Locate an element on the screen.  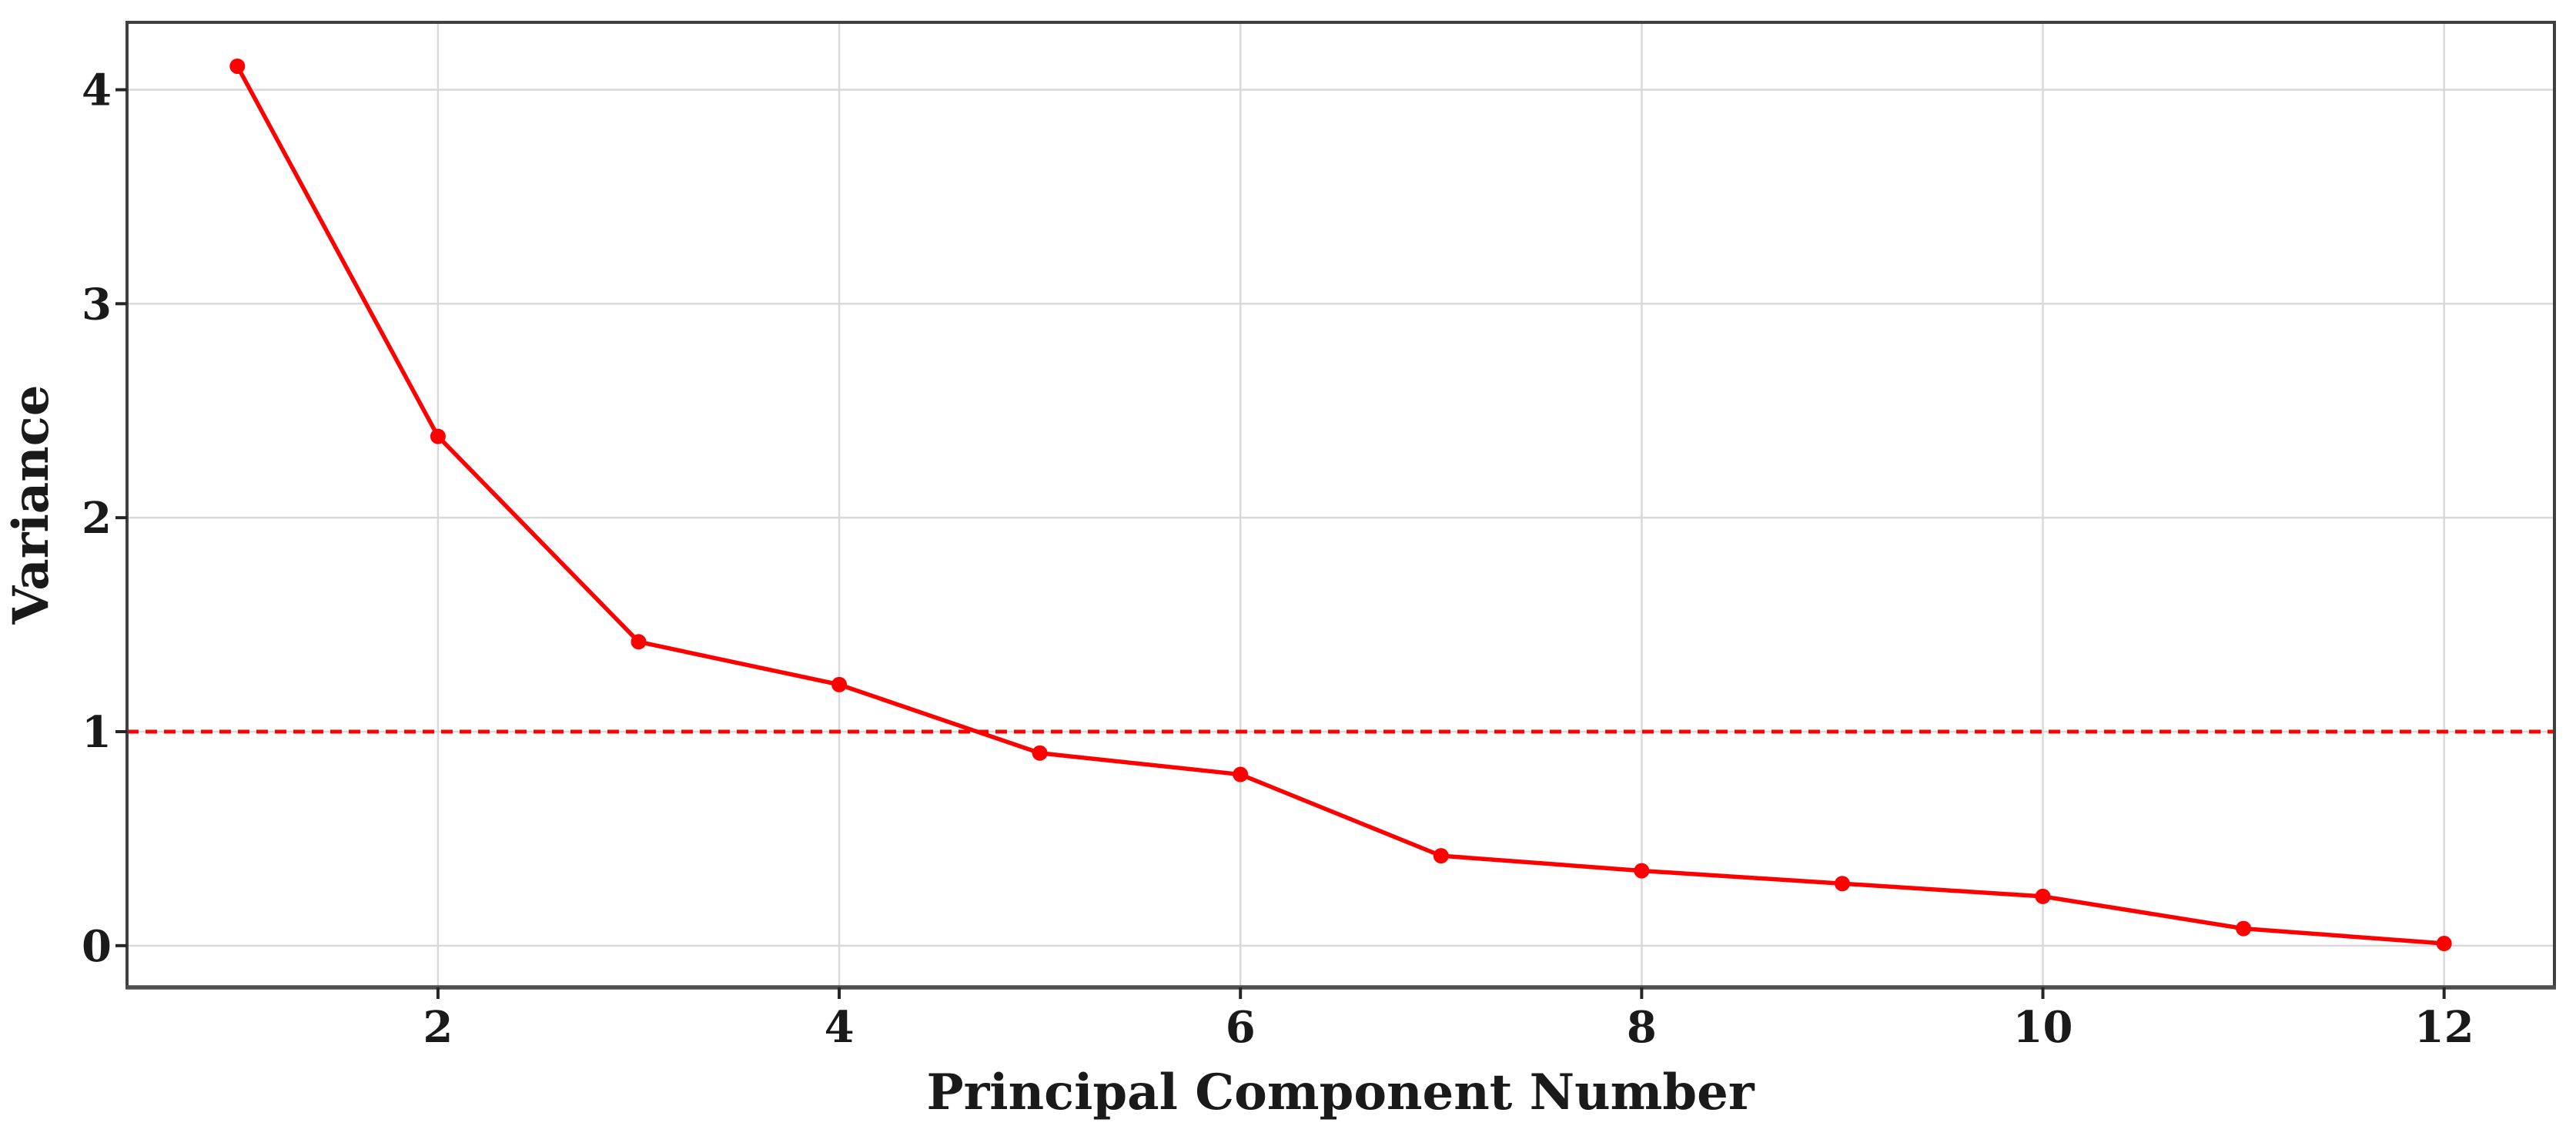
y-tick-label: 1 is located at coordinates (97, 732).